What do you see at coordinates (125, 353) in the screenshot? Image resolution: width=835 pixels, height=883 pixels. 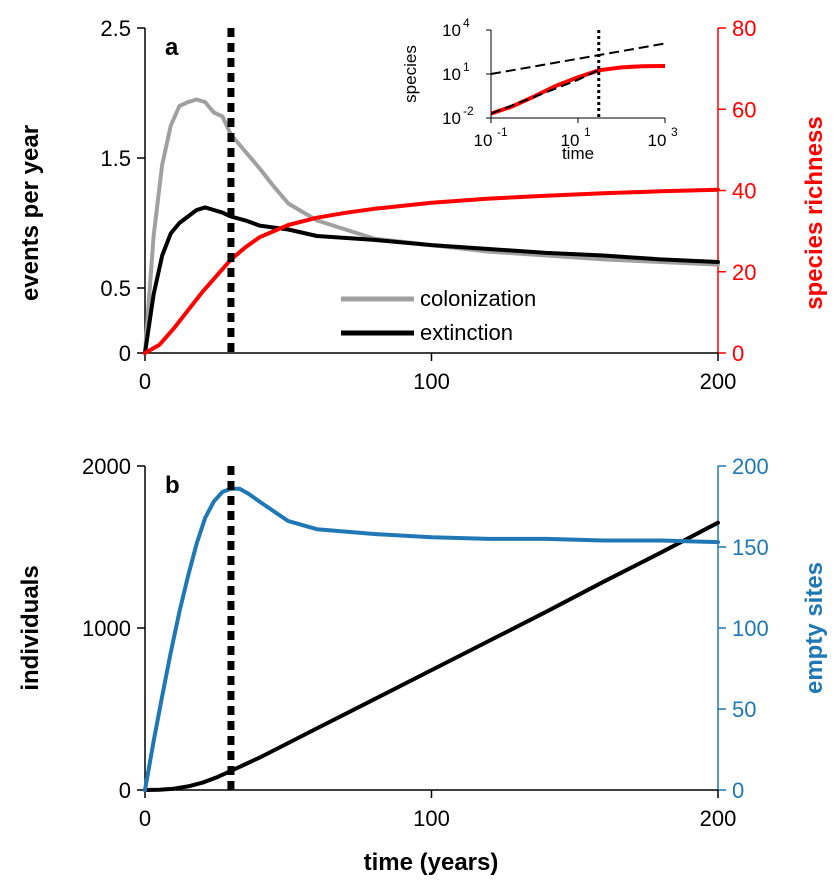 I see `a-left-tick-label: 0` at bounding box center [125, 353].